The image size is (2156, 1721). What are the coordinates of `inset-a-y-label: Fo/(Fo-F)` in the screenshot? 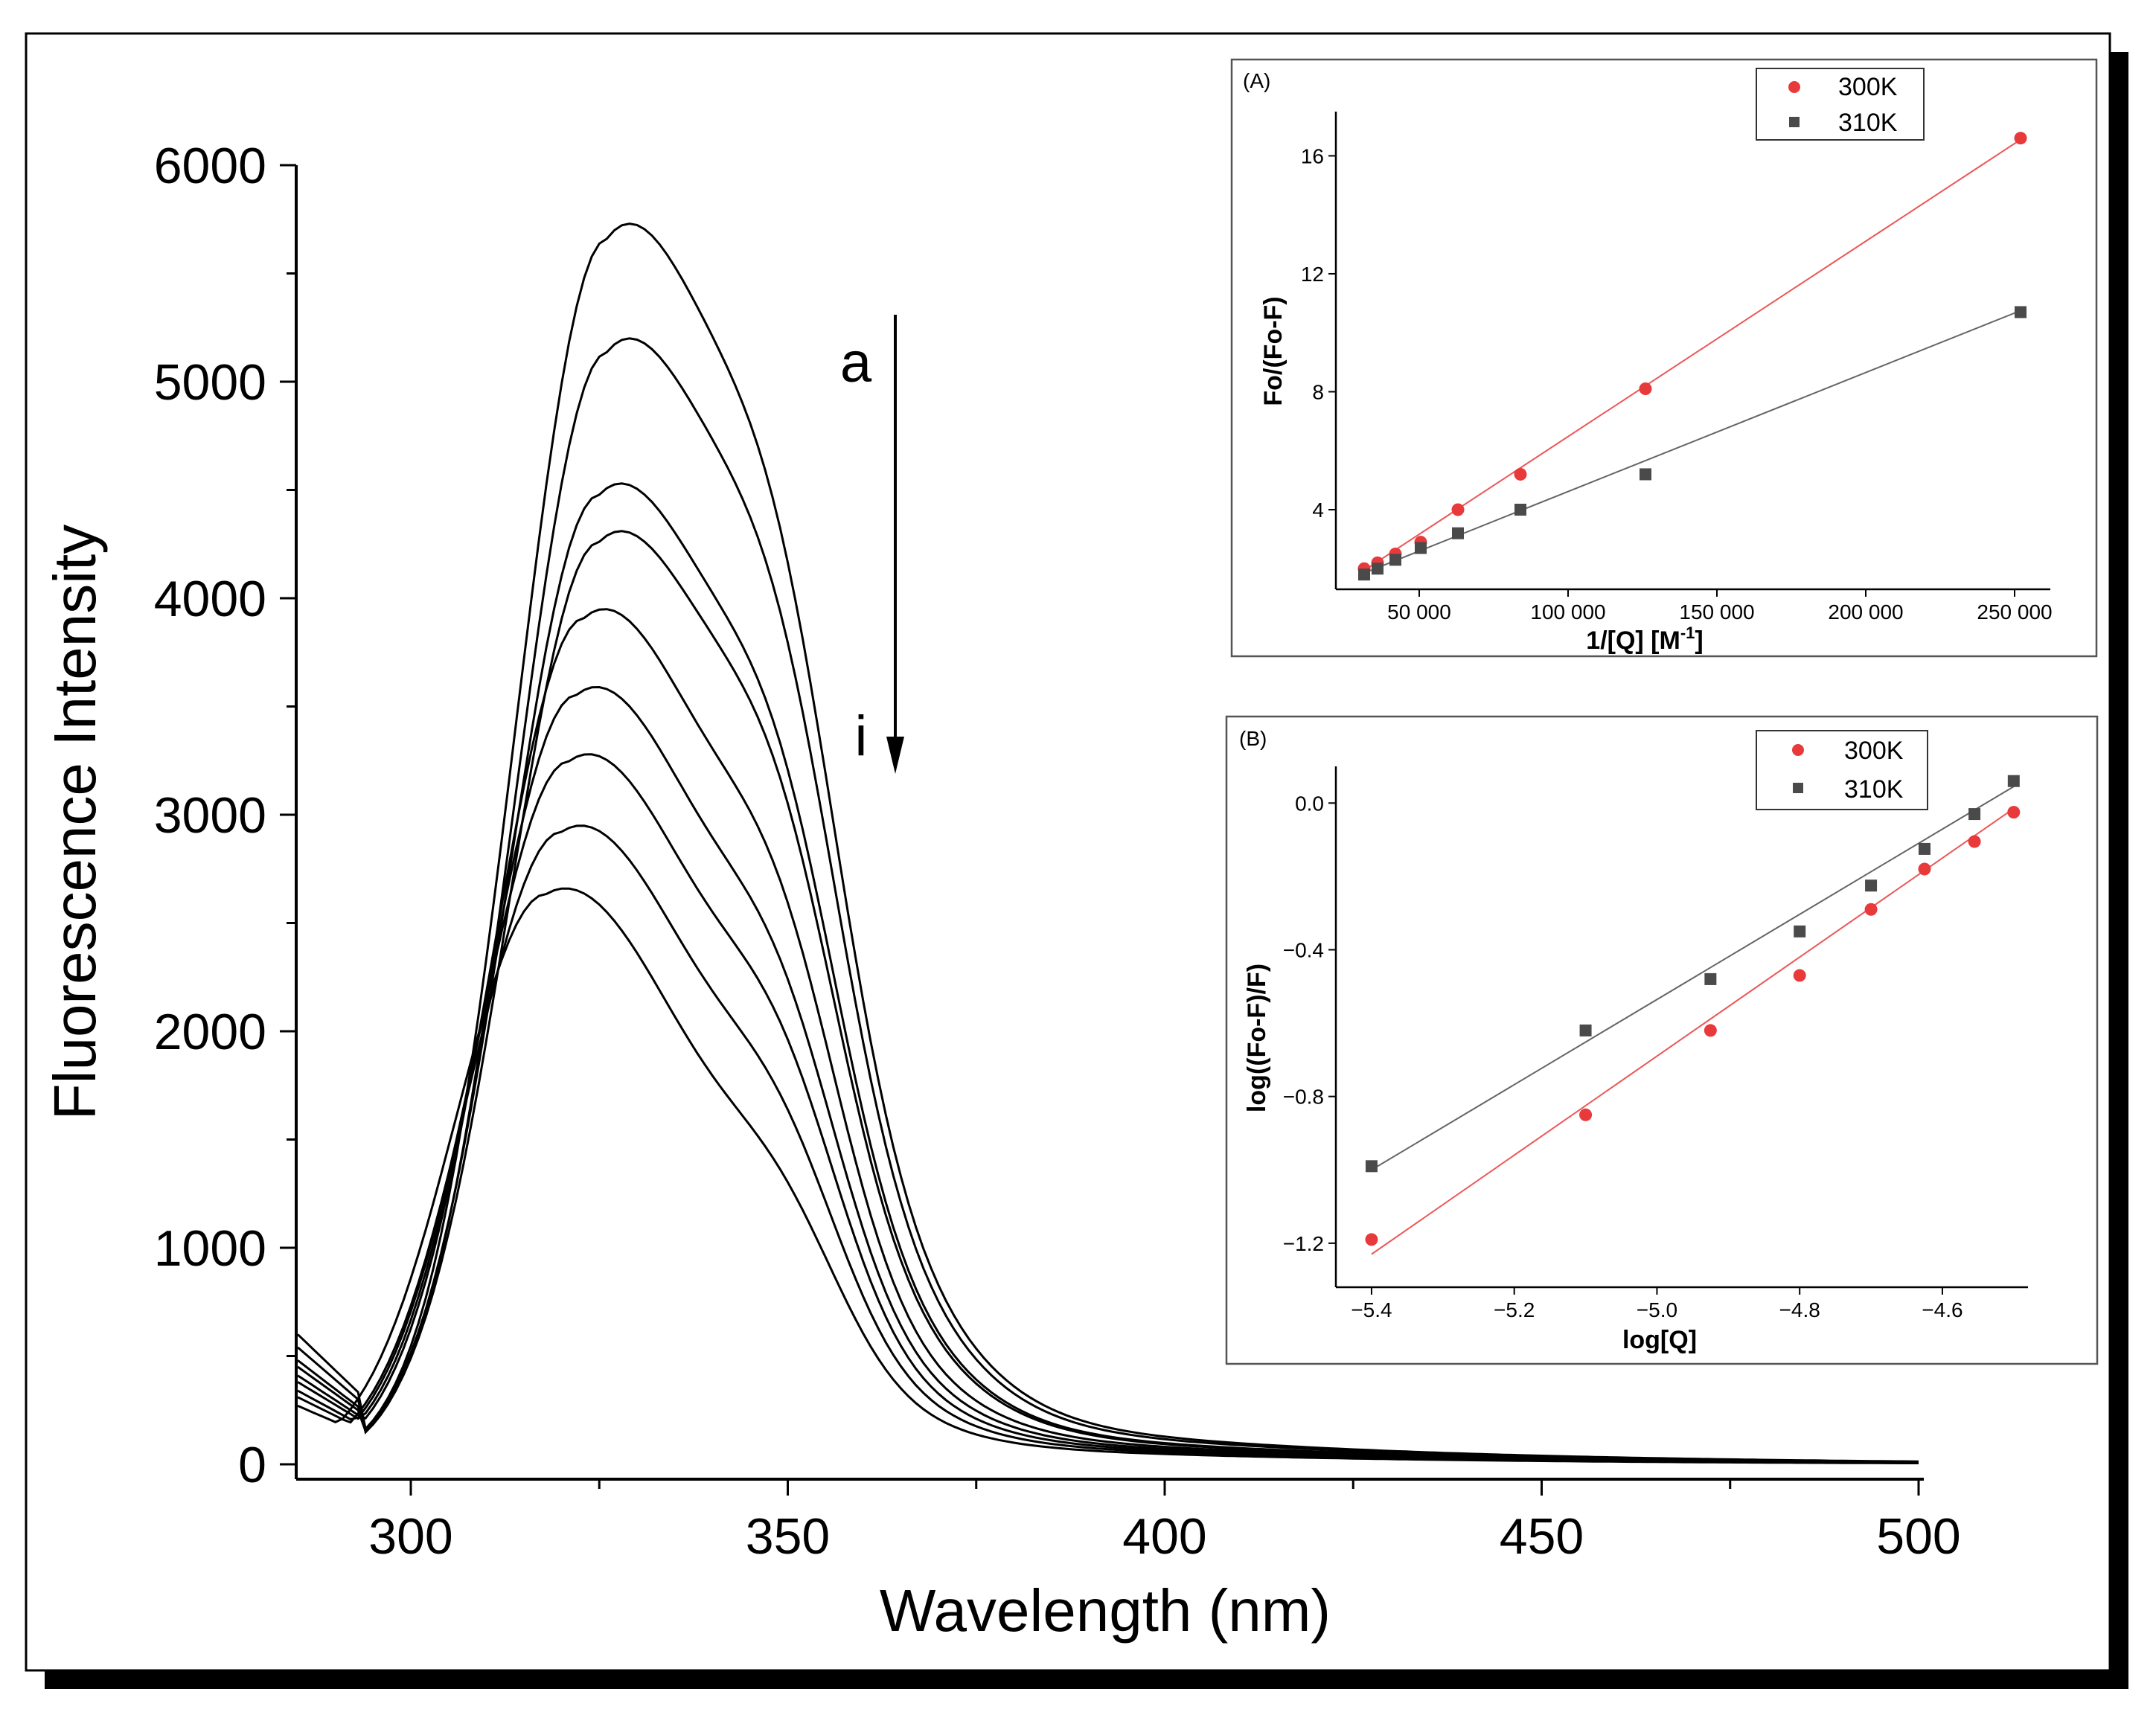 It's located at (1273, 351).